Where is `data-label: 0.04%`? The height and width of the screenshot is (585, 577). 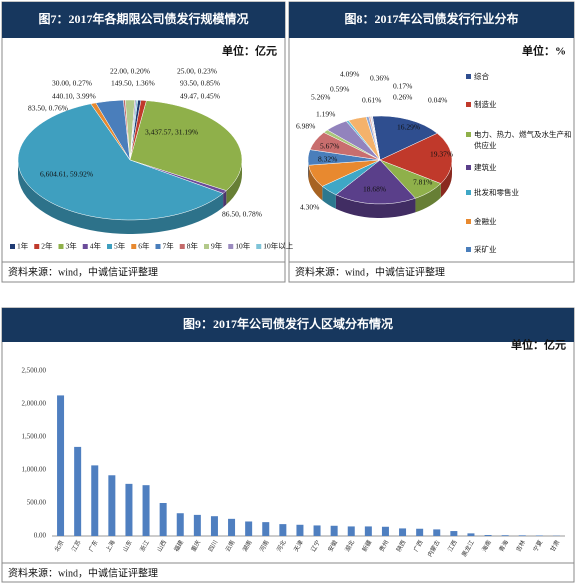
data-label: 0.04% is located at coordinates (437, 100).